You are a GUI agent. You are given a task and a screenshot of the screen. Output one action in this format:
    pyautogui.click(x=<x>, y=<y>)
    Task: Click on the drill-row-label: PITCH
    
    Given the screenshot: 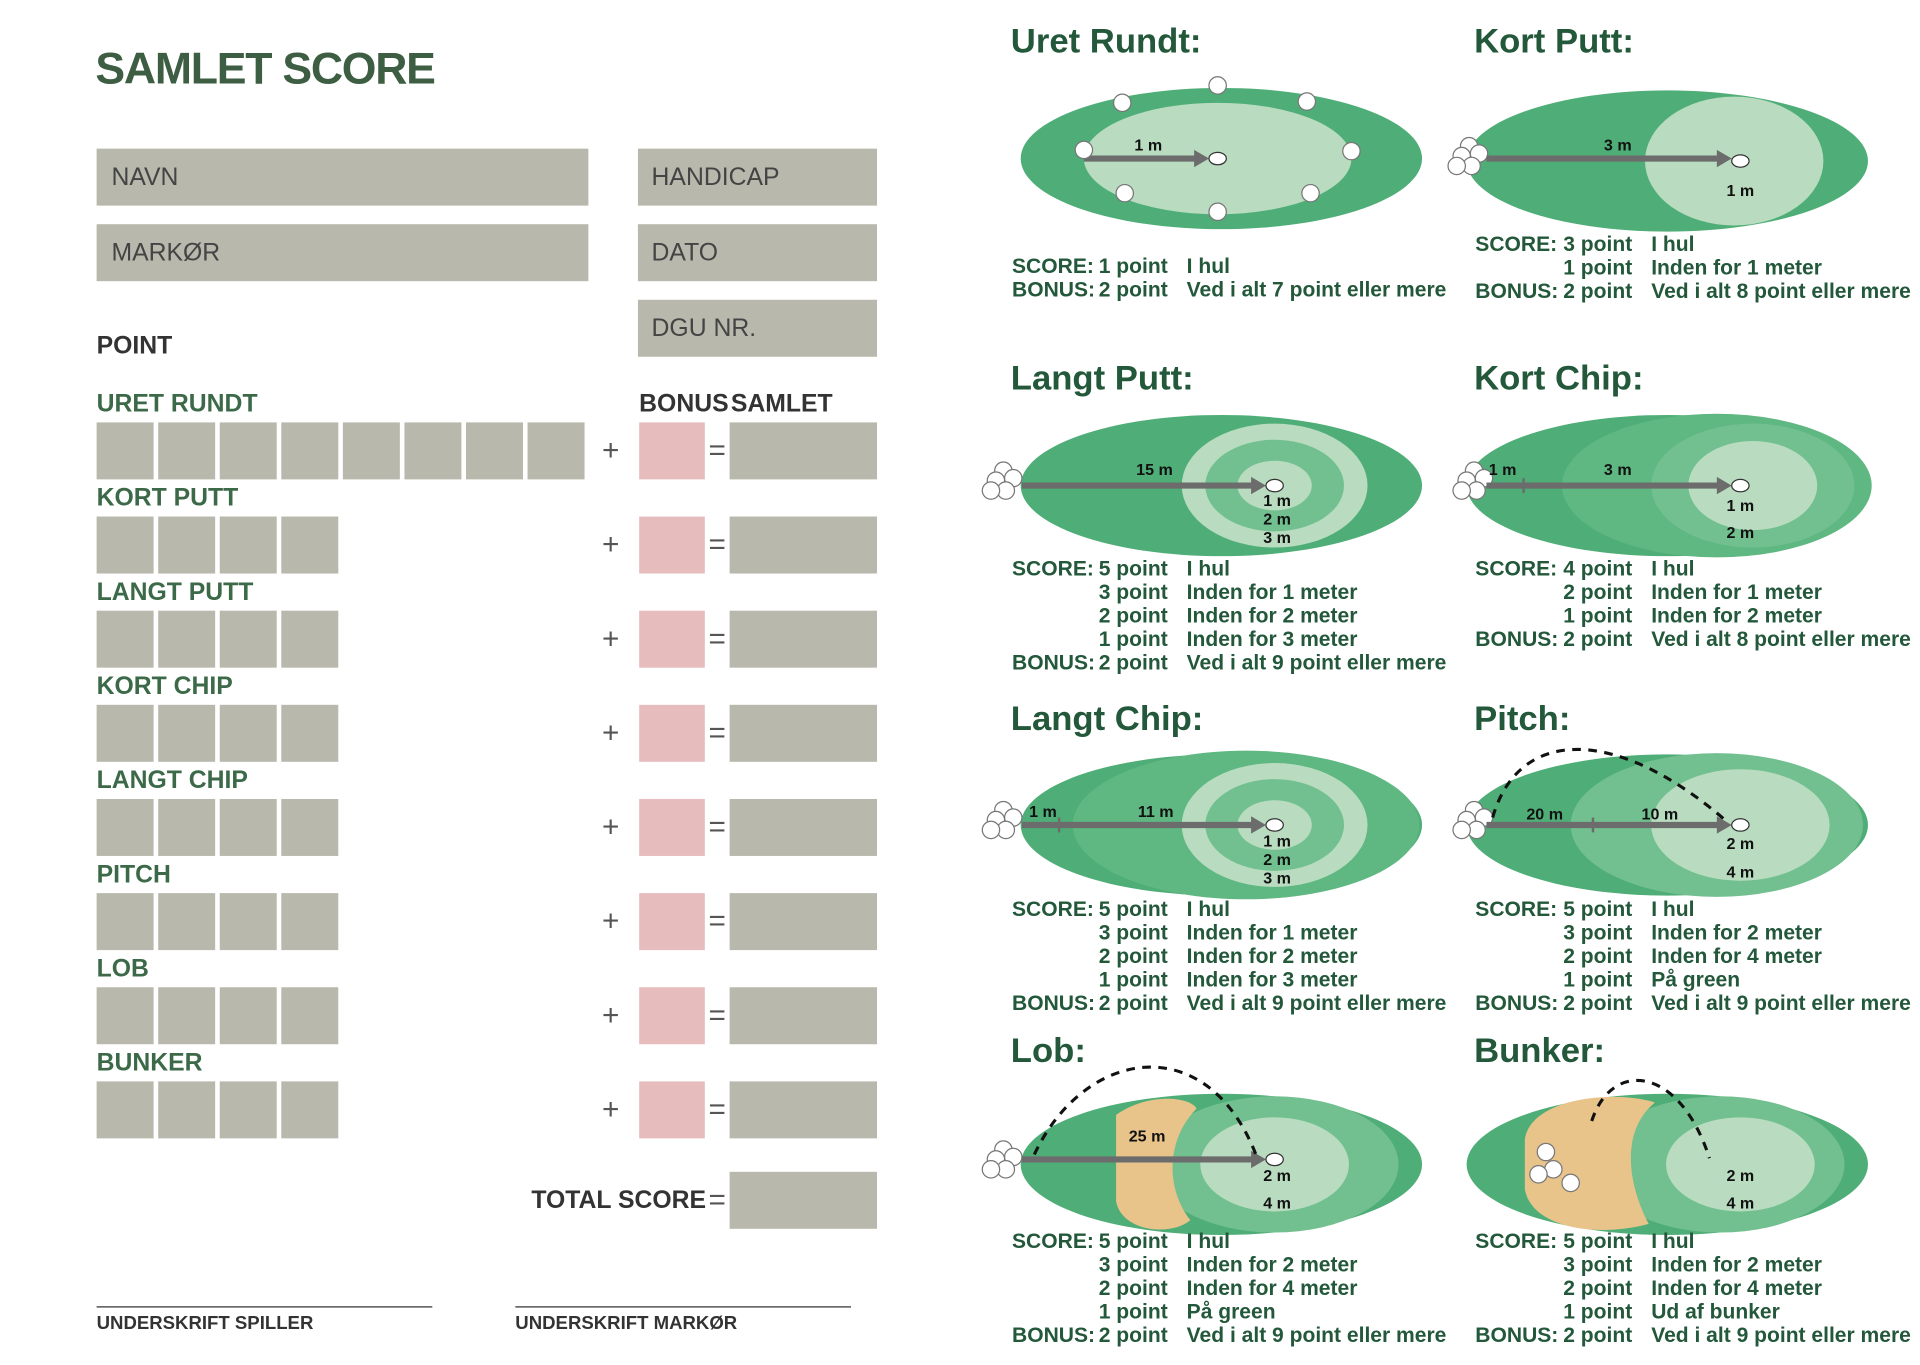 What is the action you would take?
    pyautogui.click(x=134, y=874)
    